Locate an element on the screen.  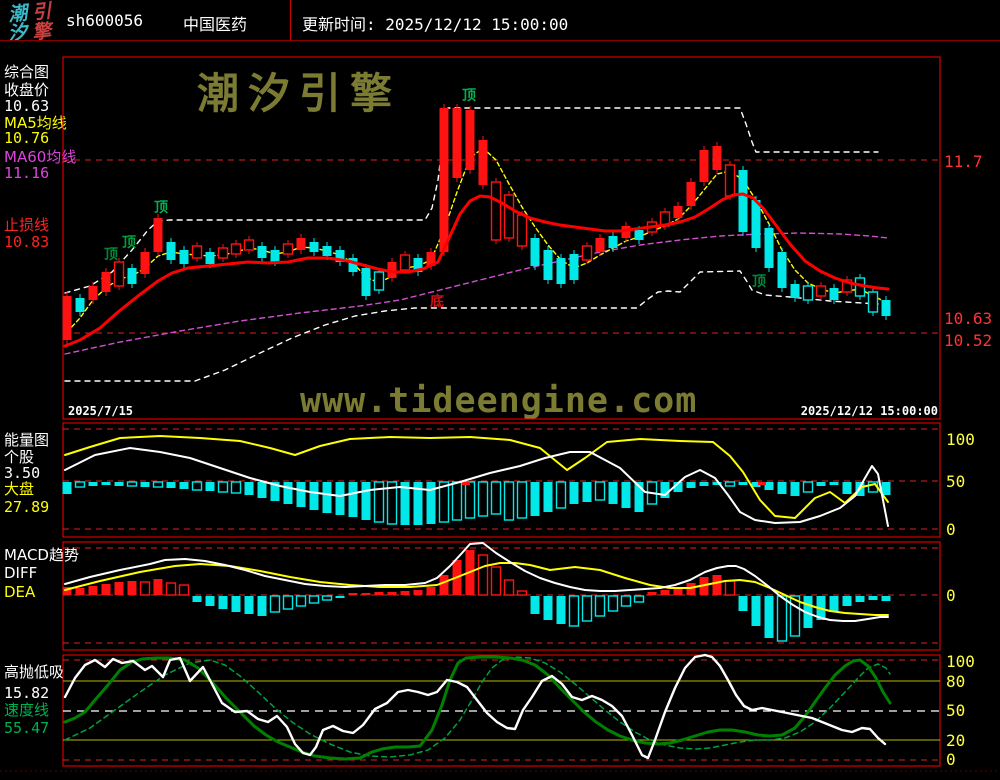
ma60-value: 11.16 is located at coordinates (27, 173).